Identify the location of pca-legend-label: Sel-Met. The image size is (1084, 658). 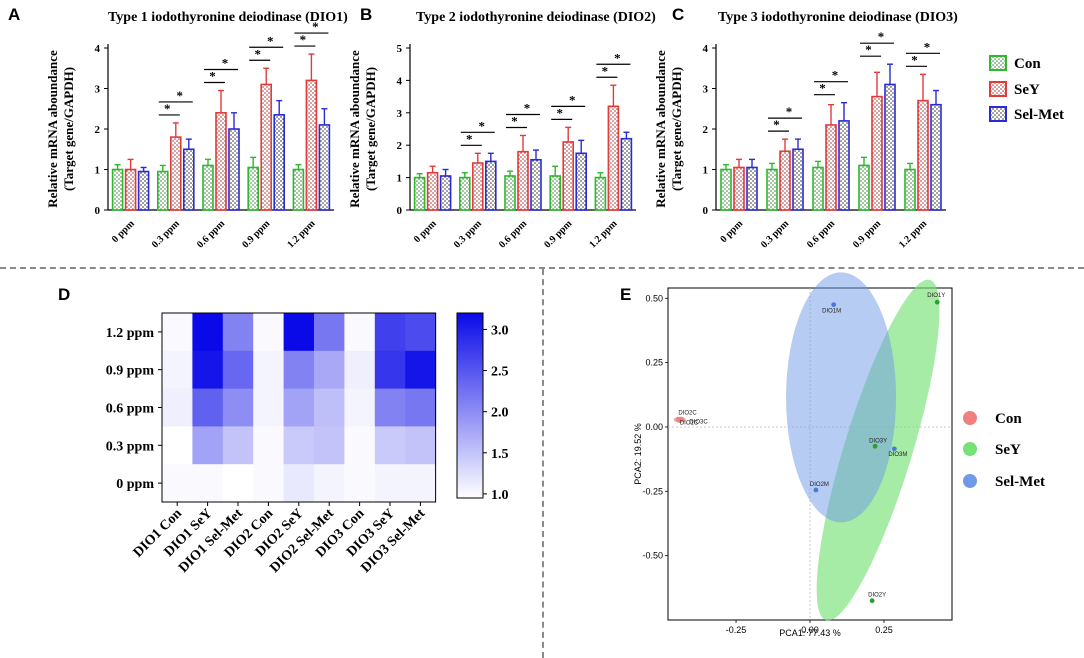
(1020, 482).